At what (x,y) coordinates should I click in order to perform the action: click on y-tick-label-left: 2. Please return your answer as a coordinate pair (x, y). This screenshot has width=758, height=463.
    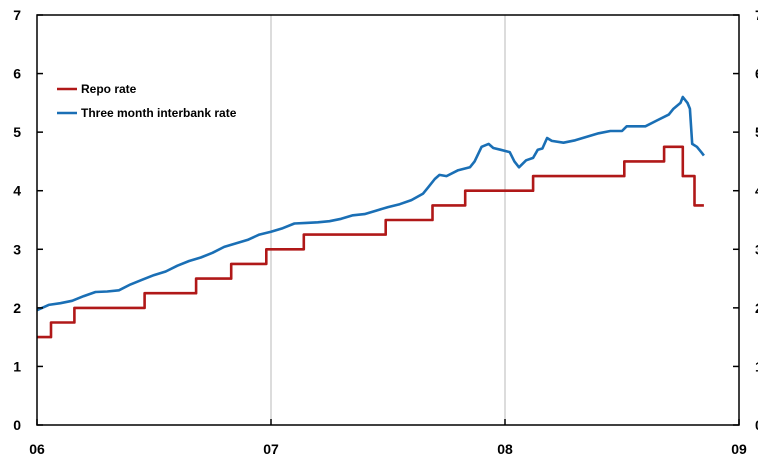
    Looking at the image, I should click on (17, 308).